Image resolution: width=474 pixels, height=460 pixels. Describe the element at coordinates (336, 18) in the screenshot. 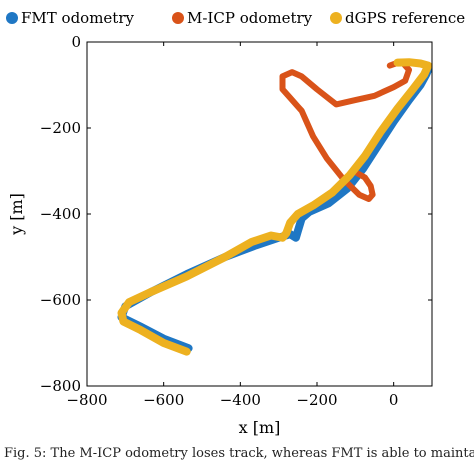

I see `legend-marker-dgps-reference` at that location.